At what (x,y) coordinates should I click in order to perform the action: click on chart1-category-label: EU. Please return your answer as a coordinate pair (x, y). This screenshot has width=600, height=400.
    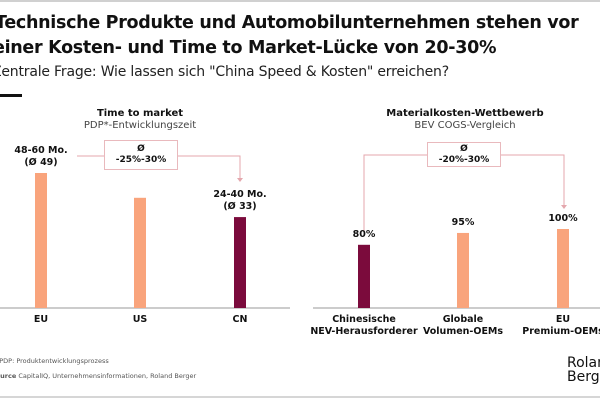
    Looking at the image, I should click on (41, 319).